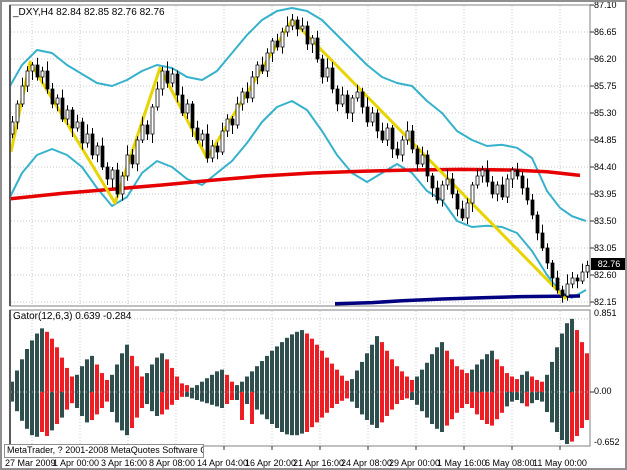  I want to click on time-axis-label: 11 May 00:00, so click(560, 463).